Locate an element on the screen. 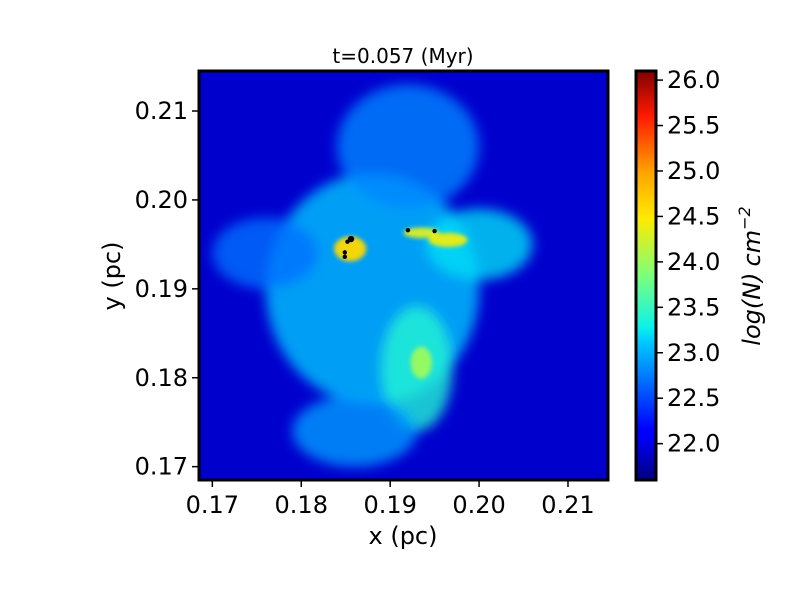 The height and width of the screenshot is (600, 800). density-filaments is located at coordinates (401, 303).